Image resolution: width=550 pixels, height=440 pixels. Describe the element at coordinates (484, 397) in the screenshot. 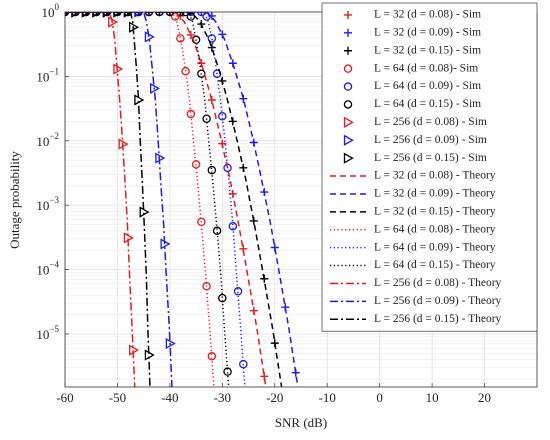

I see `x-tick-label: 20` at that location.